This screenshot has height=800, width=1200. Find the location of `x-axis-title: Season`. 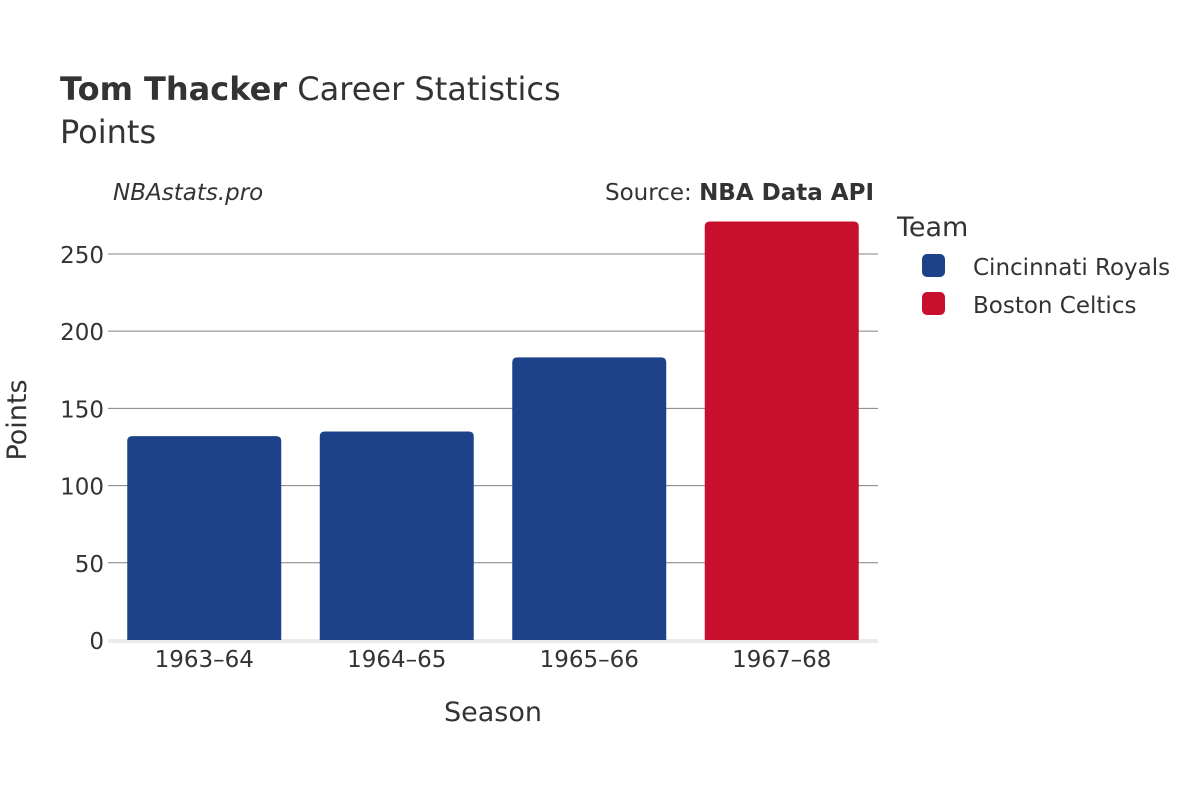

x-axis-title: Season is located at coordinates (493, 712).